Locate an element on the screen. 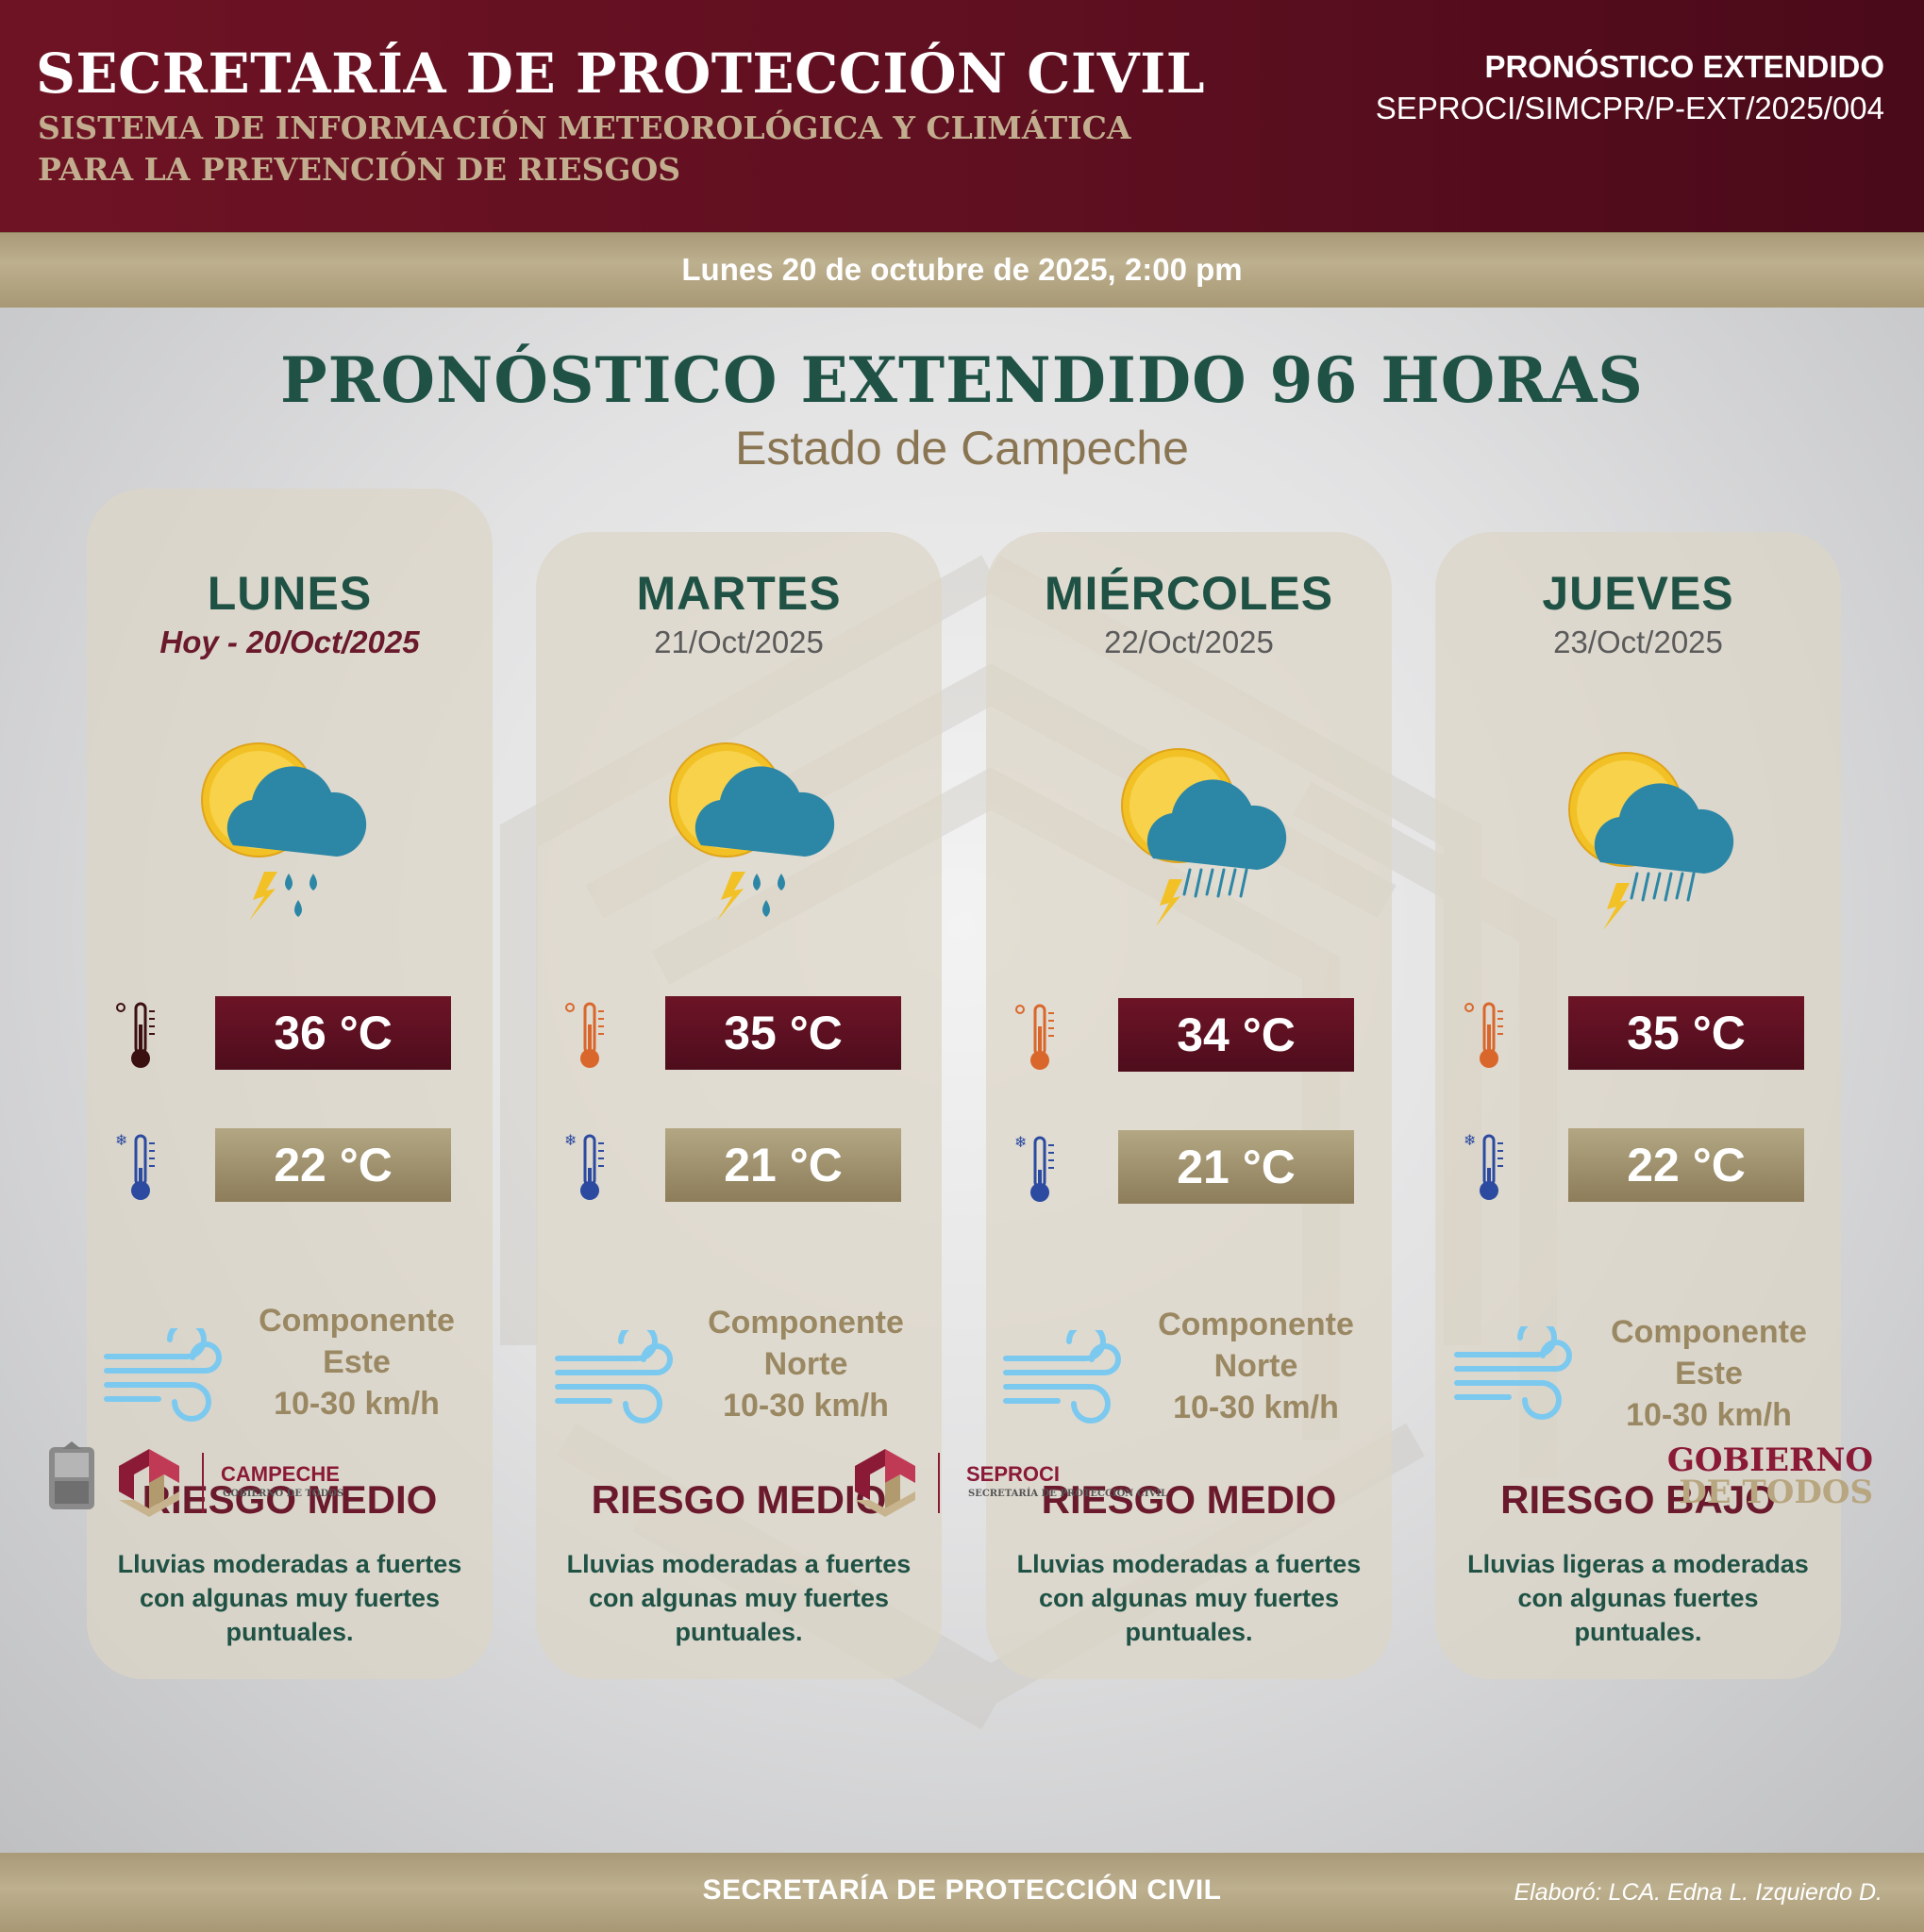 The image size is (1924, 1932). footer-agency: SECRETARÍA DE PROTECCIÓN CIVIL is located at coordinates (962, 1890).